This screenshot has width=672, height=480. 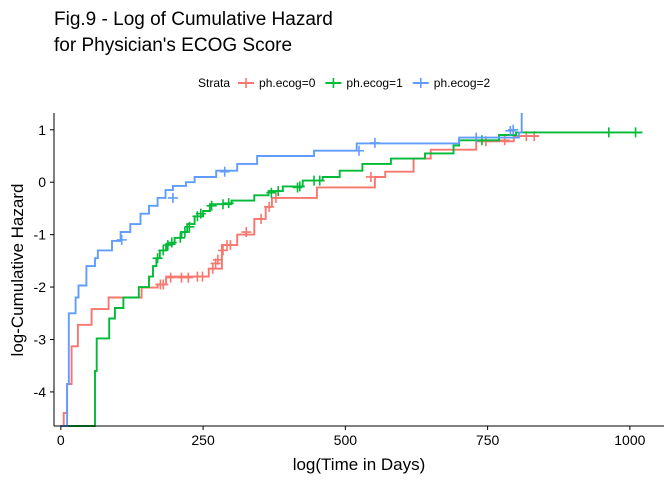 I want to click on legend-item: ph.ecog=0, so click(x=277, y=83).